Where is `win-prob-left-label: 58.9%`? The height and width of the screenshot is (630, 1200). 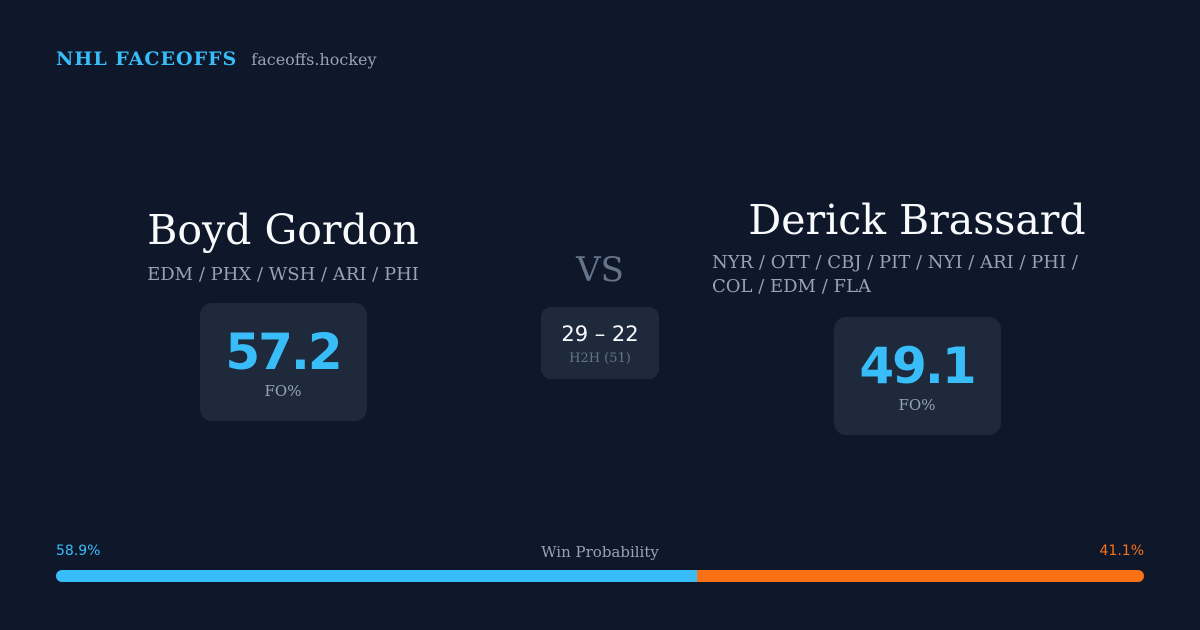 win-prob-left-label: 58.9% is located at coordinates (78, 551).